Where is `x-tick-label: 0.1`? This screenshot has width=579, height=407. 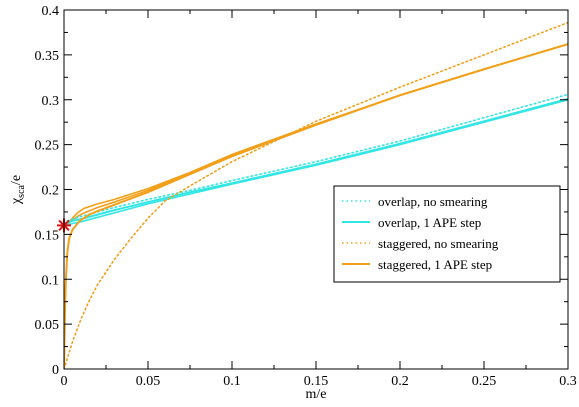
x-tick-label: 0.1 is located at coordinates (232, 381).